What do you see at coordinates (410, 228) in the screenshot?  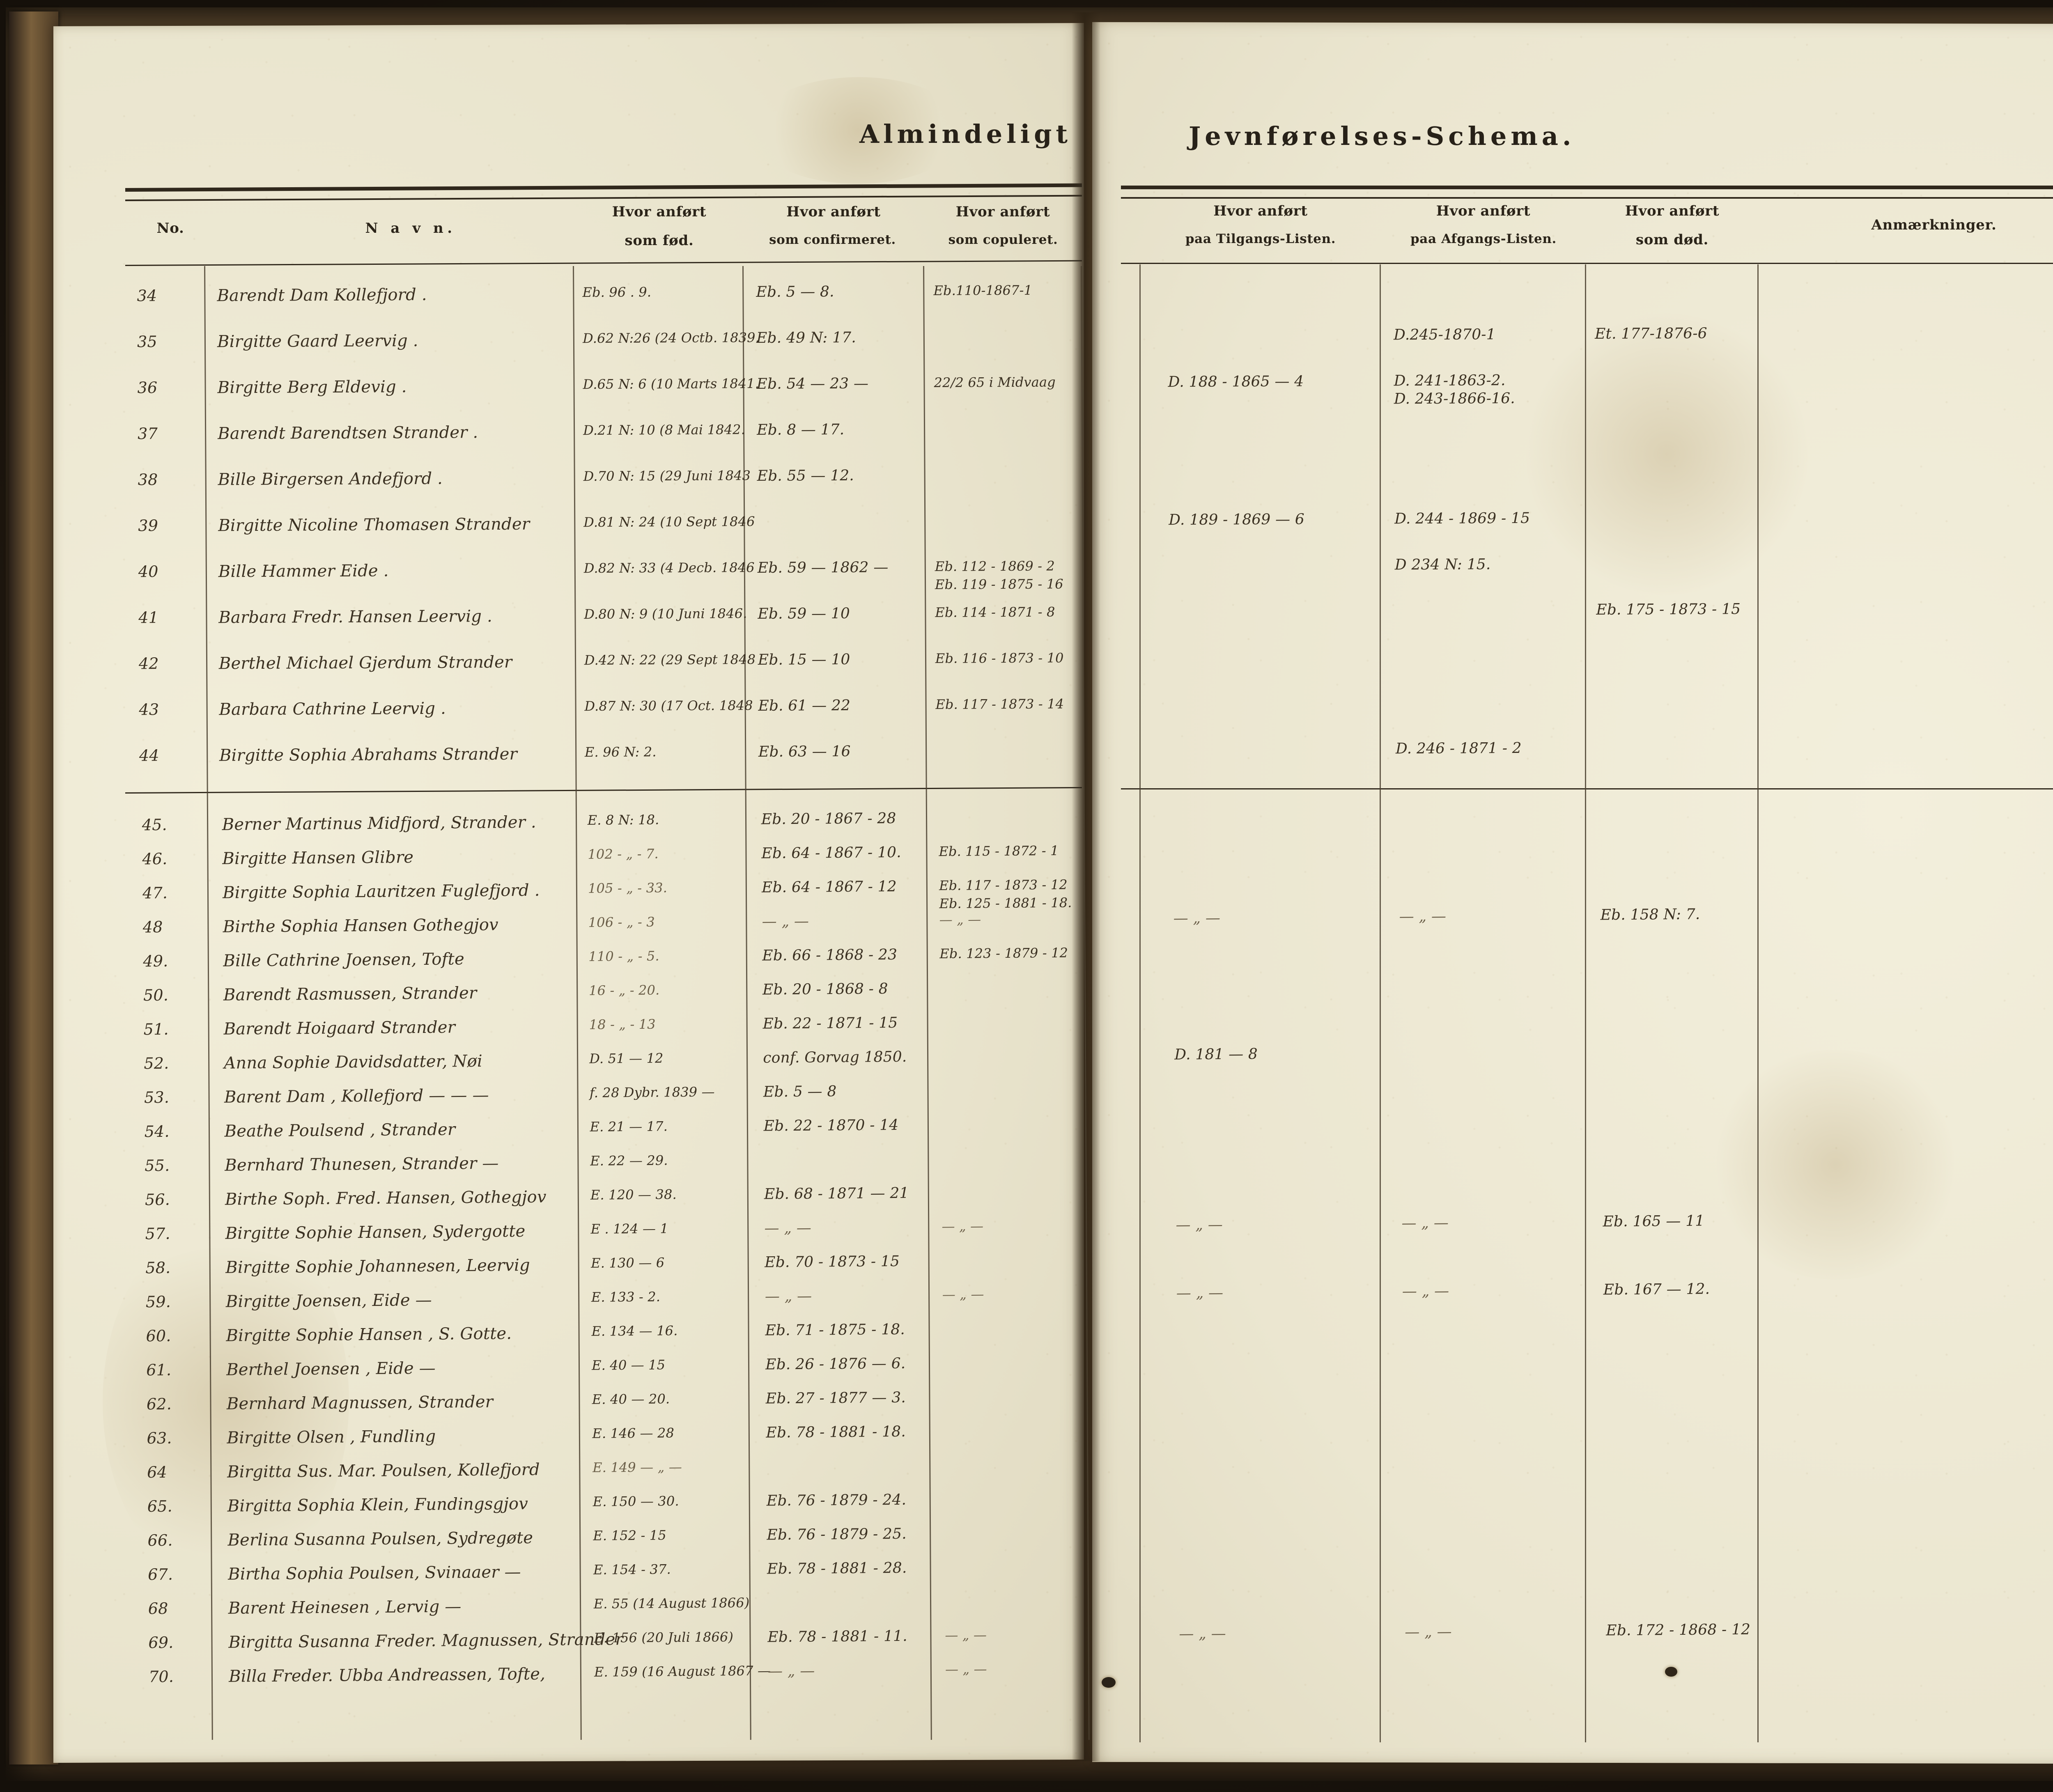 I see `colheader-navn: N a v n.` at bounding box center [410, 228].